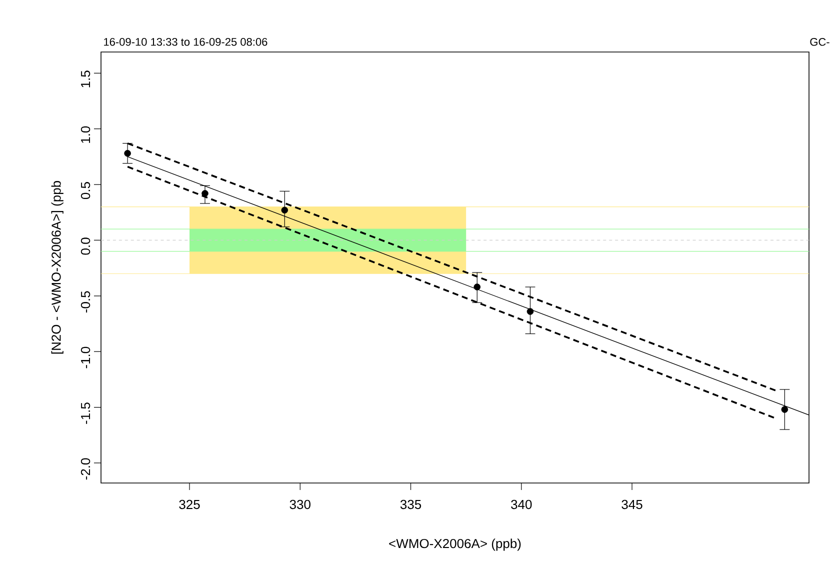  What do you see at coordinates (820, 42) in the screenshot?
I see `text: GC-` at bounding box center [820, 42].